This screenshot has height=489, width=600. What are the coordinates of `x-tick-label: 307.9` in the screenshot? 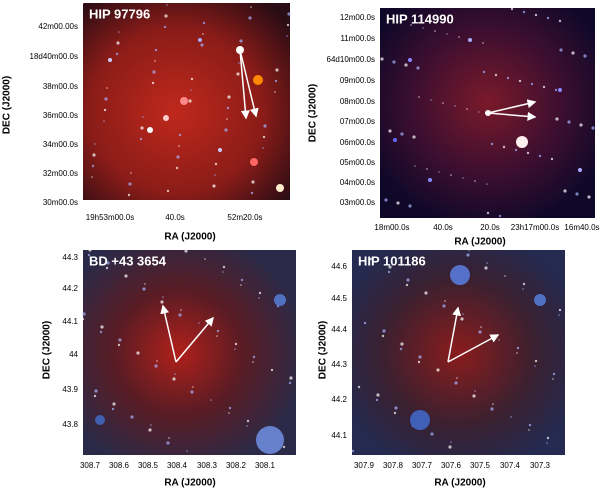 It's located at (364, 465).